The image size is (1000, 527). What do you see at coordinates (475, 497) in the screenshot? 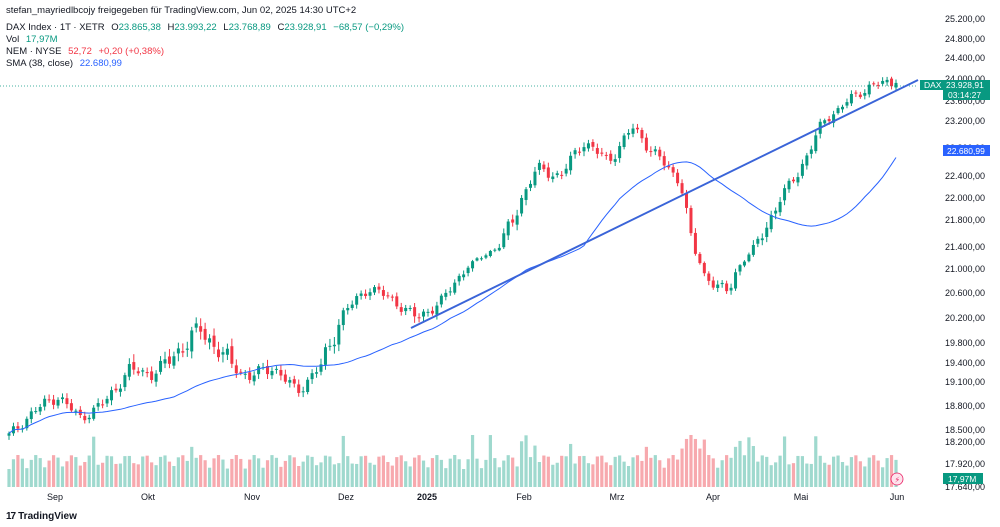
I see `time-axis: Sep Okt Nov Dez 2025 Feb Mrz Apr Mai Jun` at bounding box center [475, 497].